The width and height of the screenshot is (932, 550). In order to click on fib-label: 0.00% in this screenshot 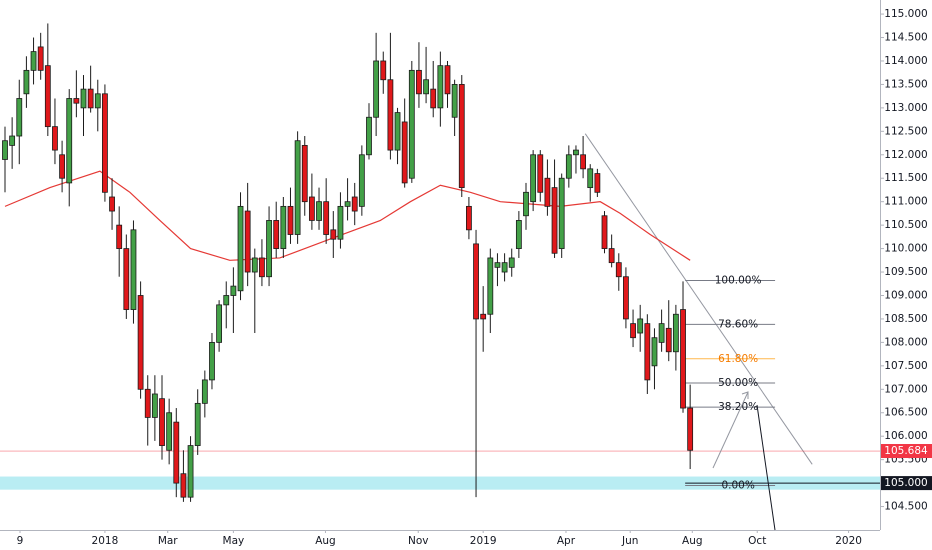, I will do `click(737, 485)`.